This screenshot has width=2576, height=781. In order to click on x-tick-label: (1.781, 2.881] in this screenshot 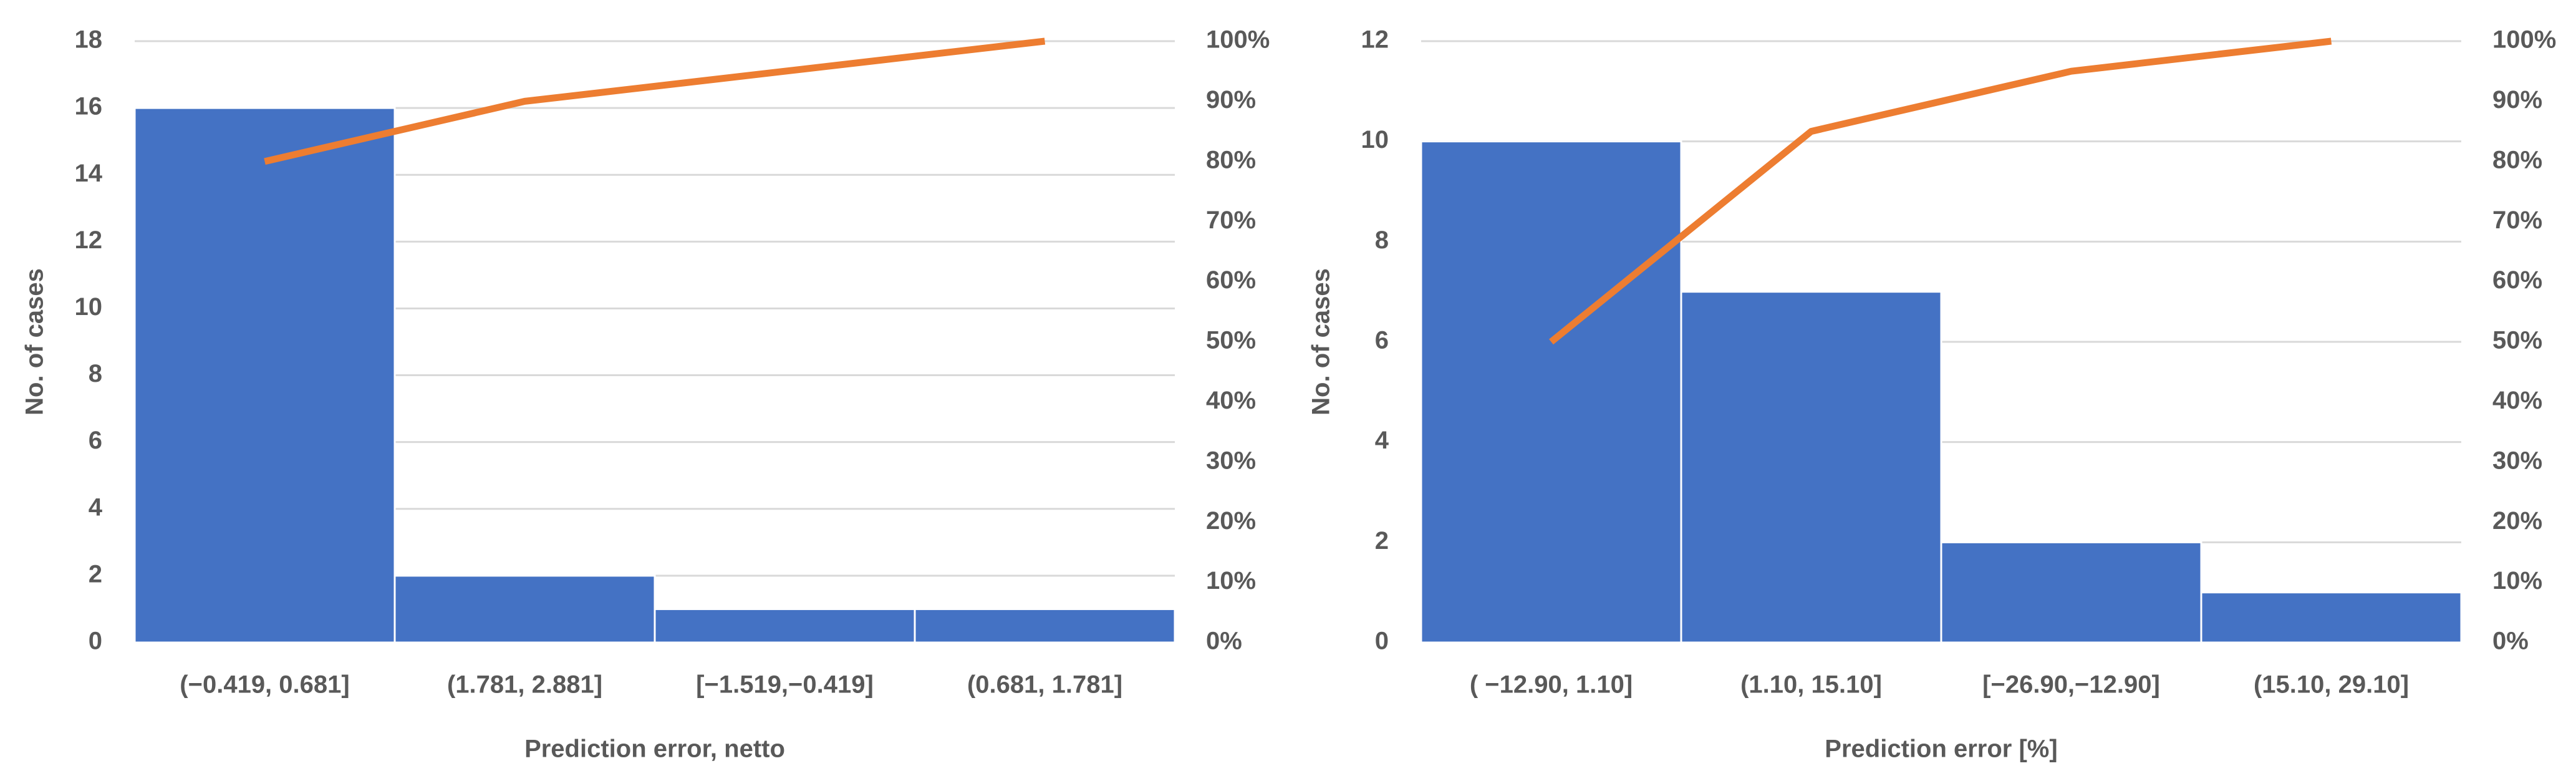, I will do `click(524, 685)`.